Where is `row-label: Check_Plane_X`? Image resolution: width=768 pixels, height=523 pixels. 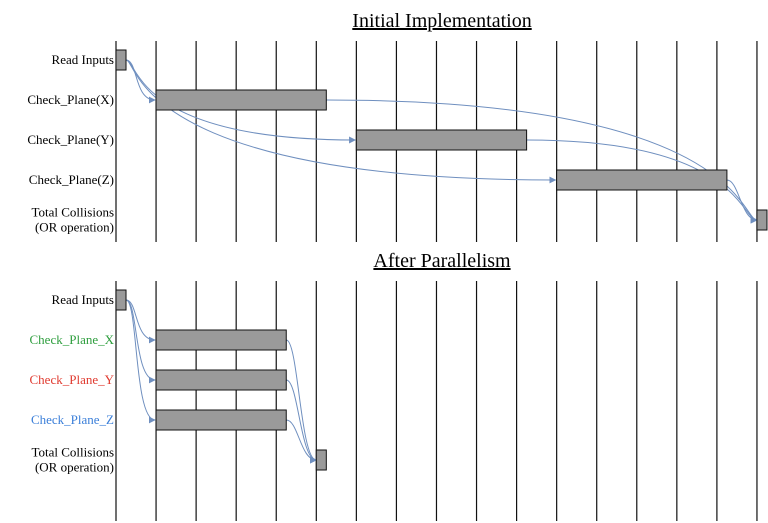
row-label: Check_Plane_X is located at coordinates (72, 339).